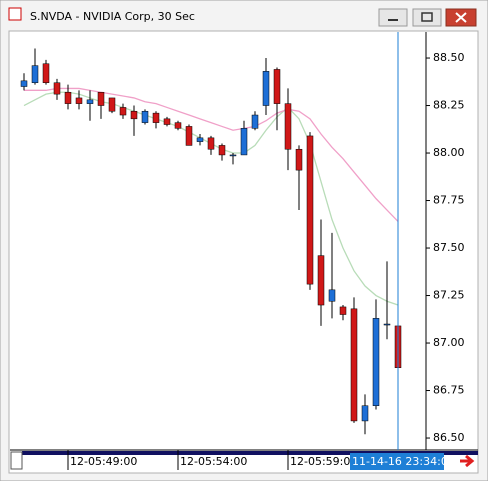  What do you see at coordinates (250, 453) in the screenshot?
I see `scrollbar` at bounding box center [250, 453].